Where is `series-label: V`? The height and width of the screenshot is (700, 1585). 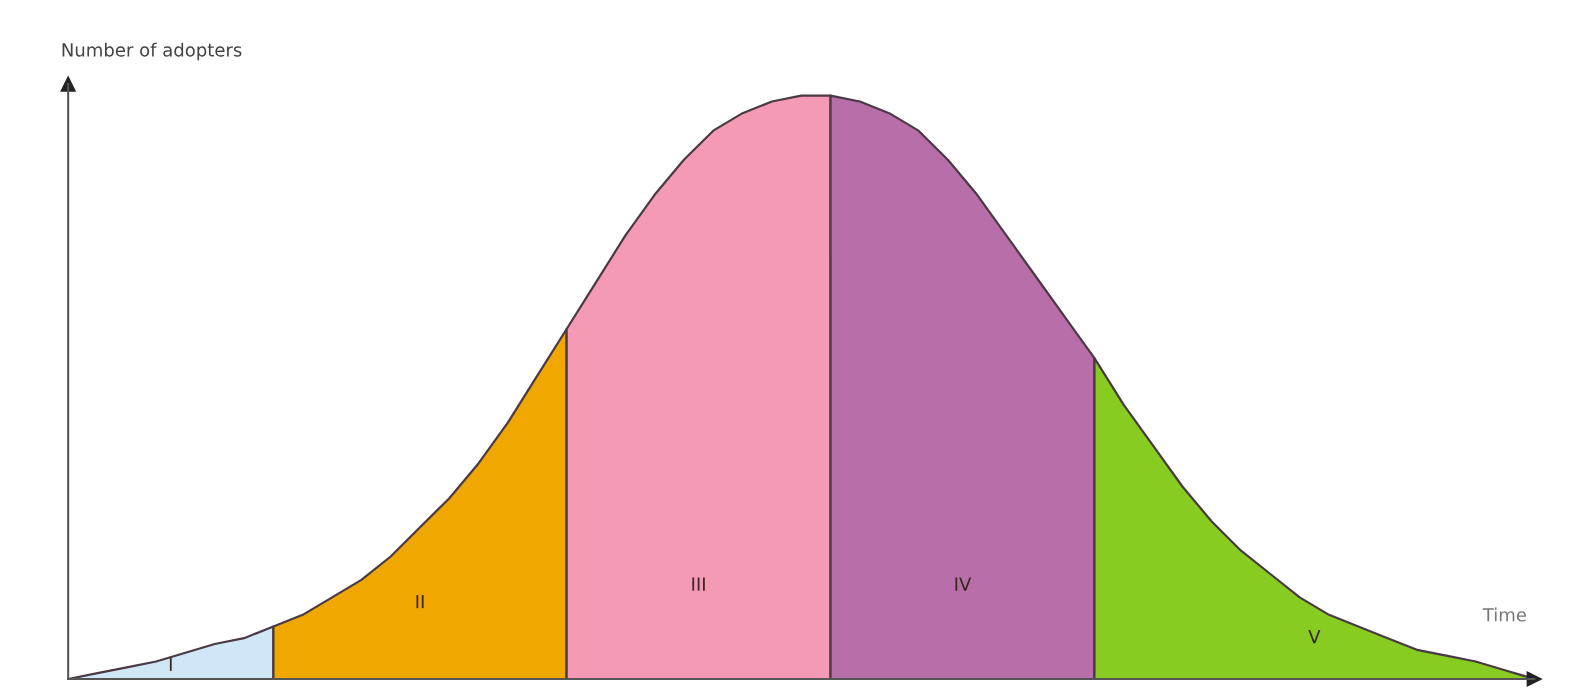 series-label: V is located at coordinates (1314, 636).